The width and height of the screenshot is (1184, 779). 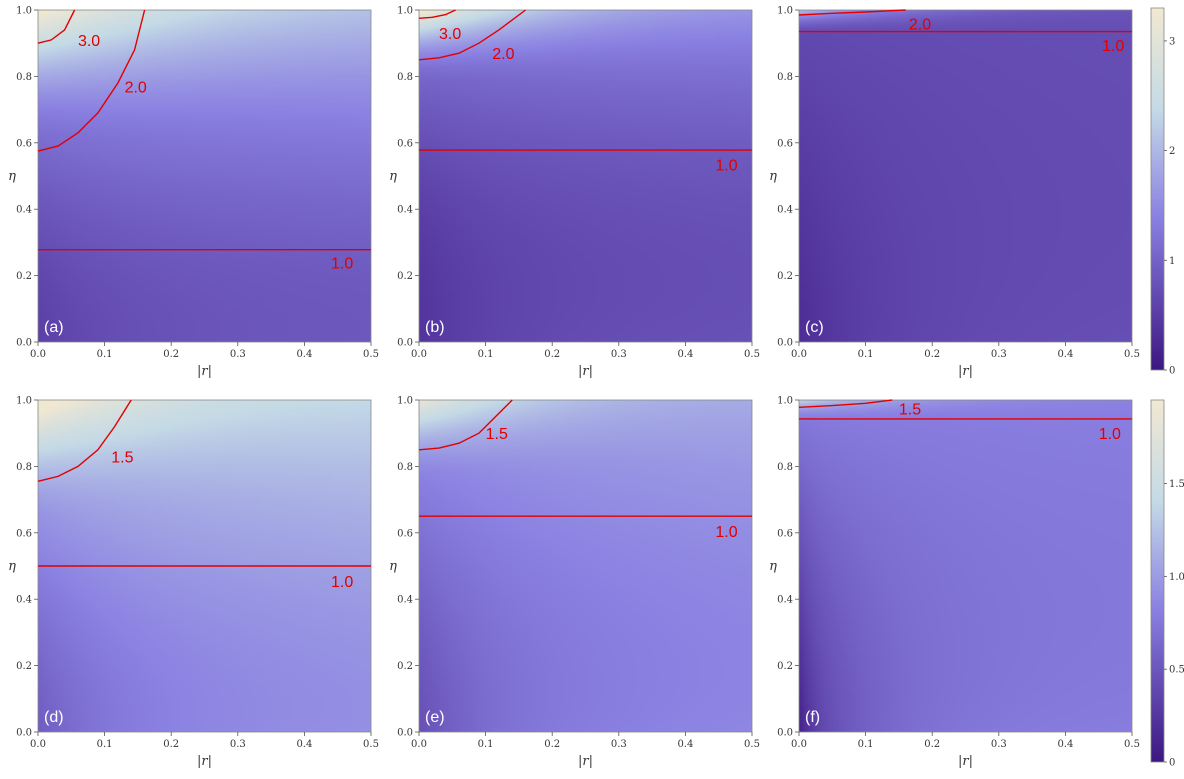 I want to click on panel-label: (e), so click(x=435, y=717).